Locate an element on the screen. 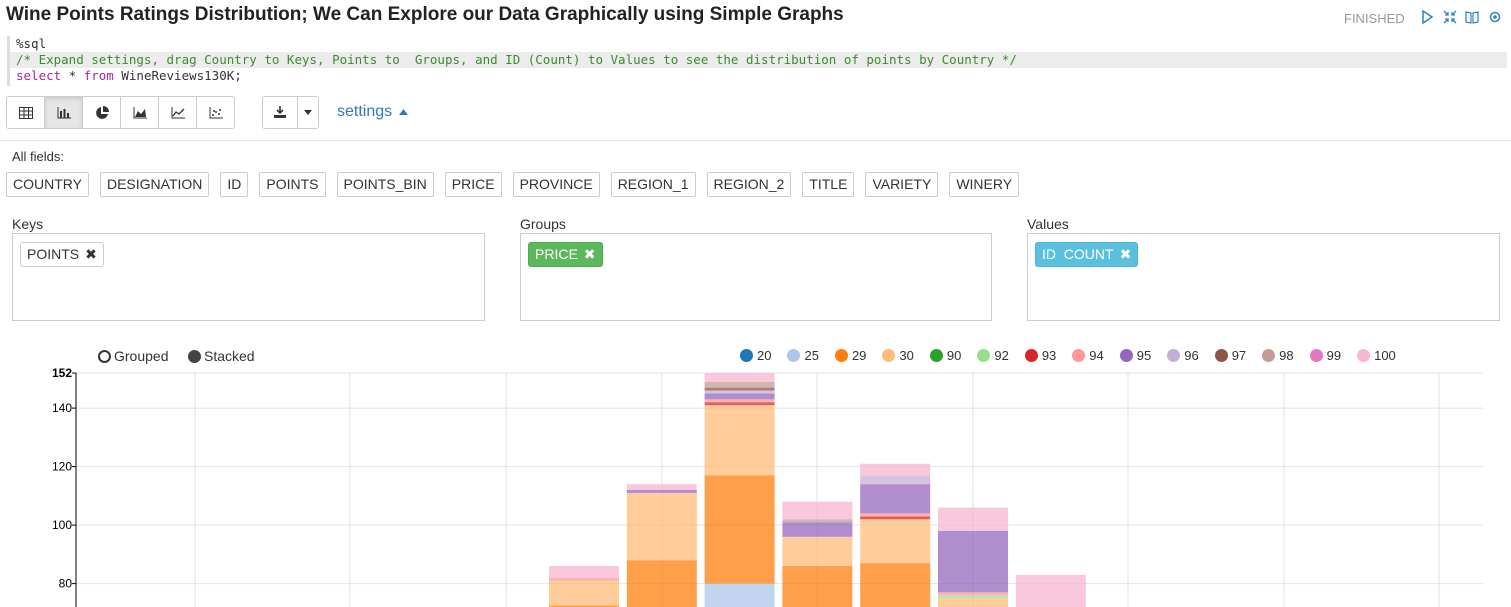 The width and height of the screenshot is (1511, 607). field-chip-points-bin: POINTS_BIN is located at coordinates (385, 184).